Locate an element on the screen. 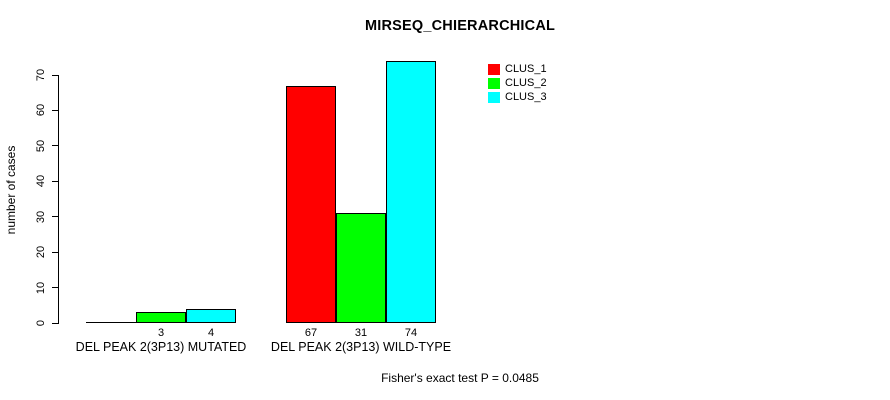 The width and height of the screenshot is (890, 400). y-tick-label: 30 is located at coordinates (41, 216).